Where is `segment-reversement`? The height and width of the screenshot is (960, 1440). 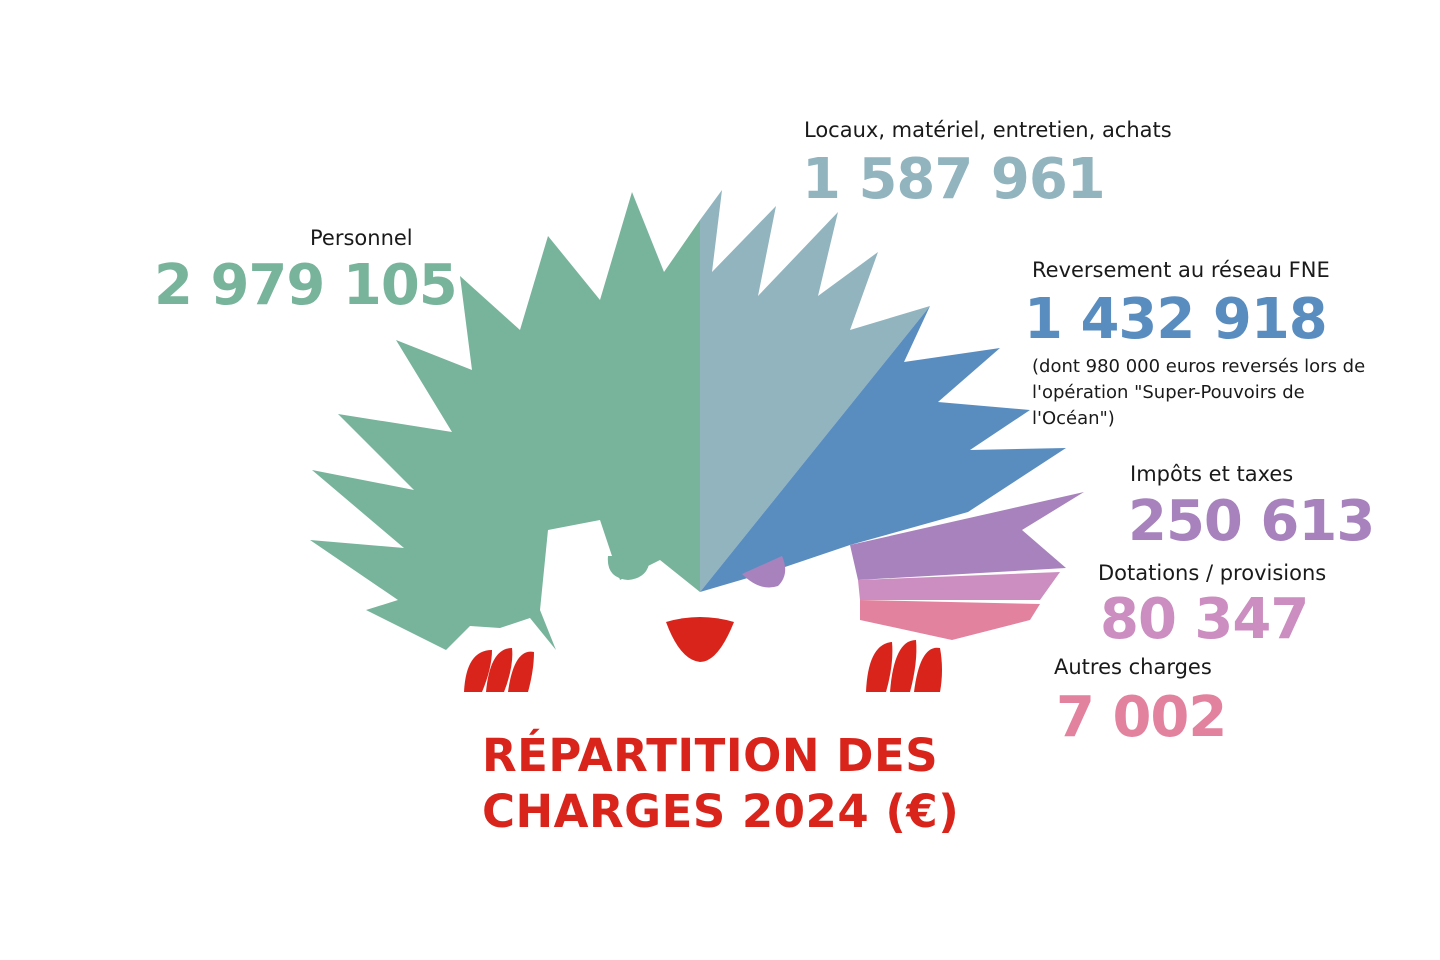
segment-reversement is located at coordinates (883, 449).